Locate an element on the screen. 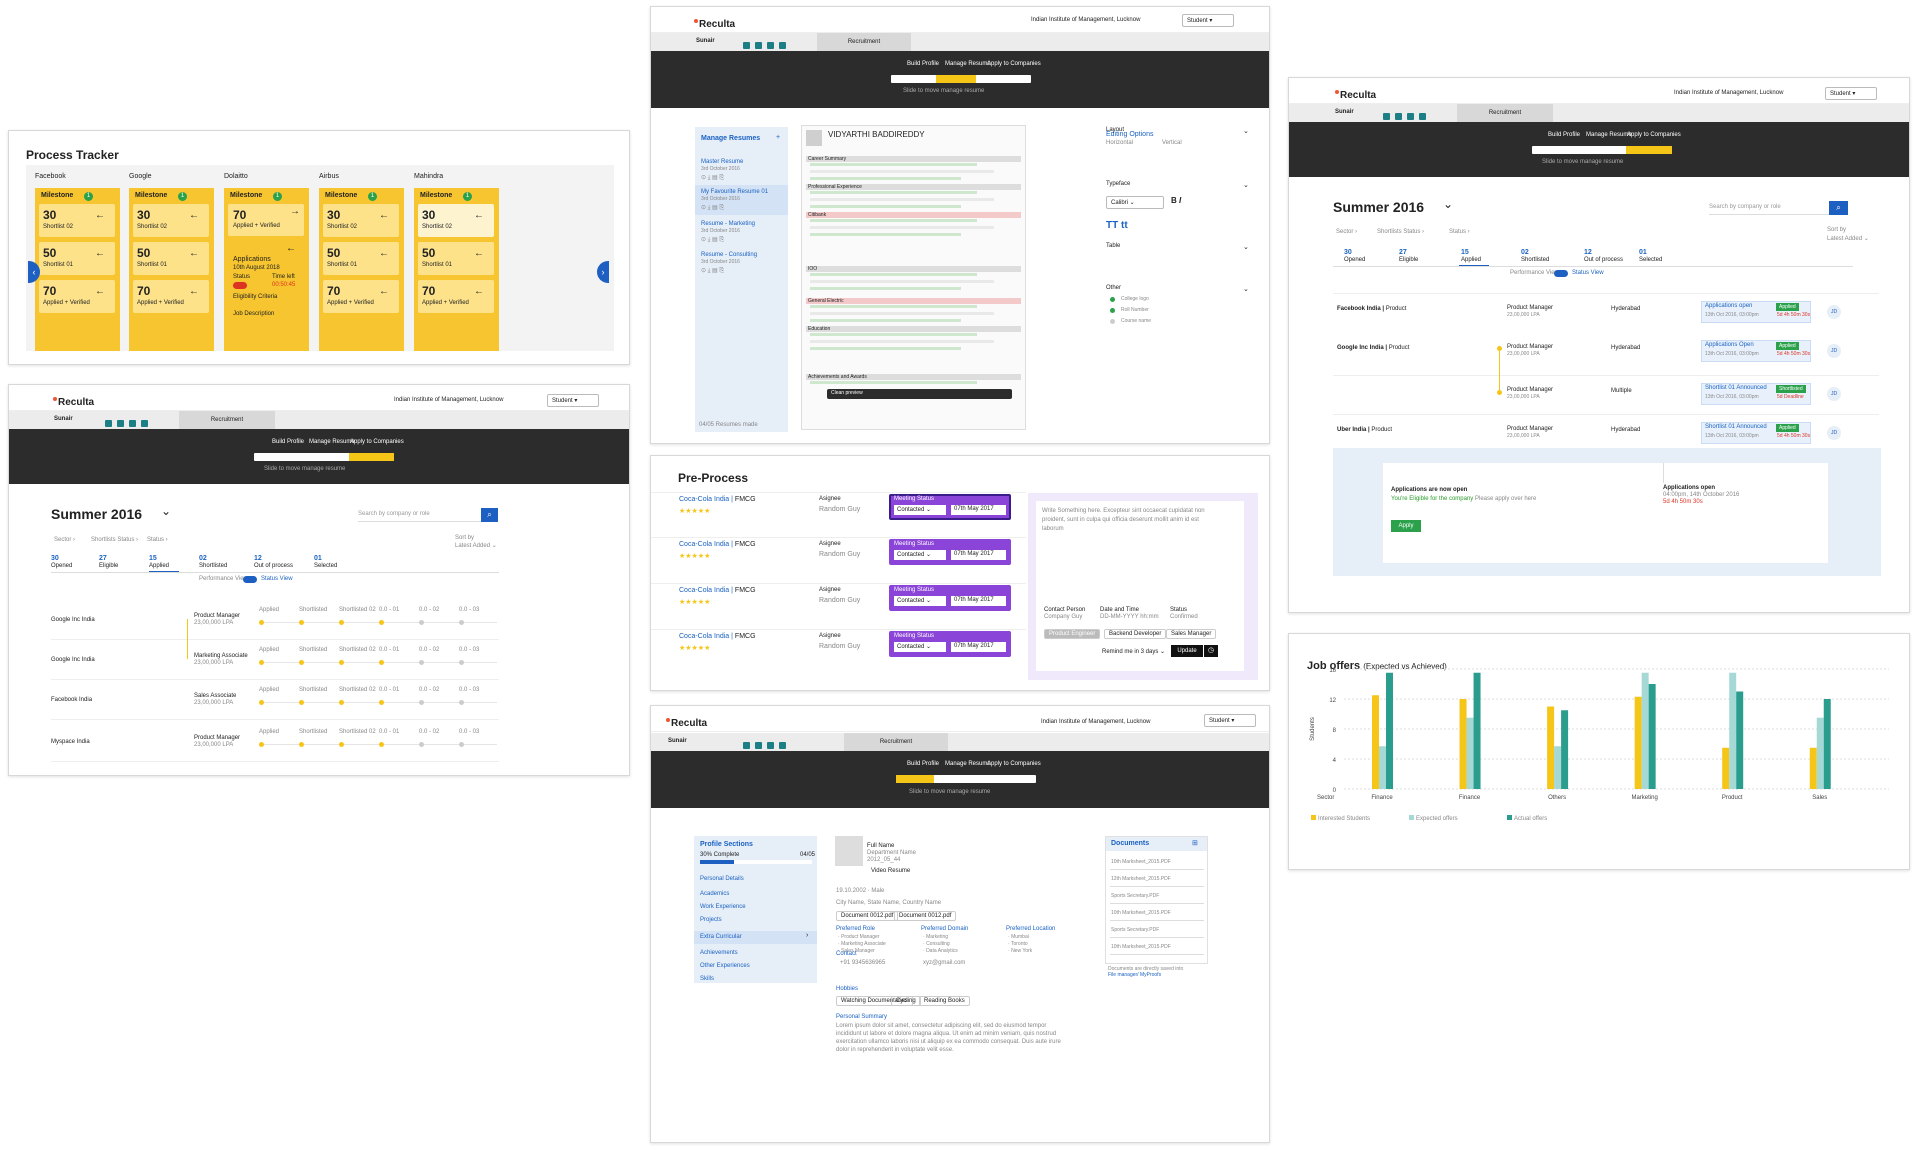 This screenshot has width=1920, height=1151. apply-button: Apply is located at coordinates (1406, 526).